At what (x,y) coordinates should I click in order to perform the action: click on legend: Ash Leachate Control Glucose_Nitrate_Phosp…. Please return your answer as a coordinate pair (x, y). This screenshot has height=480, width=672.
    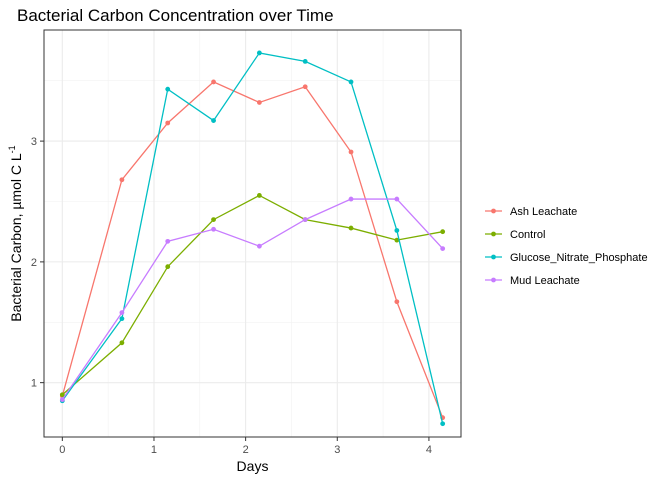
    Looking at the image, I should click on (566, 246).